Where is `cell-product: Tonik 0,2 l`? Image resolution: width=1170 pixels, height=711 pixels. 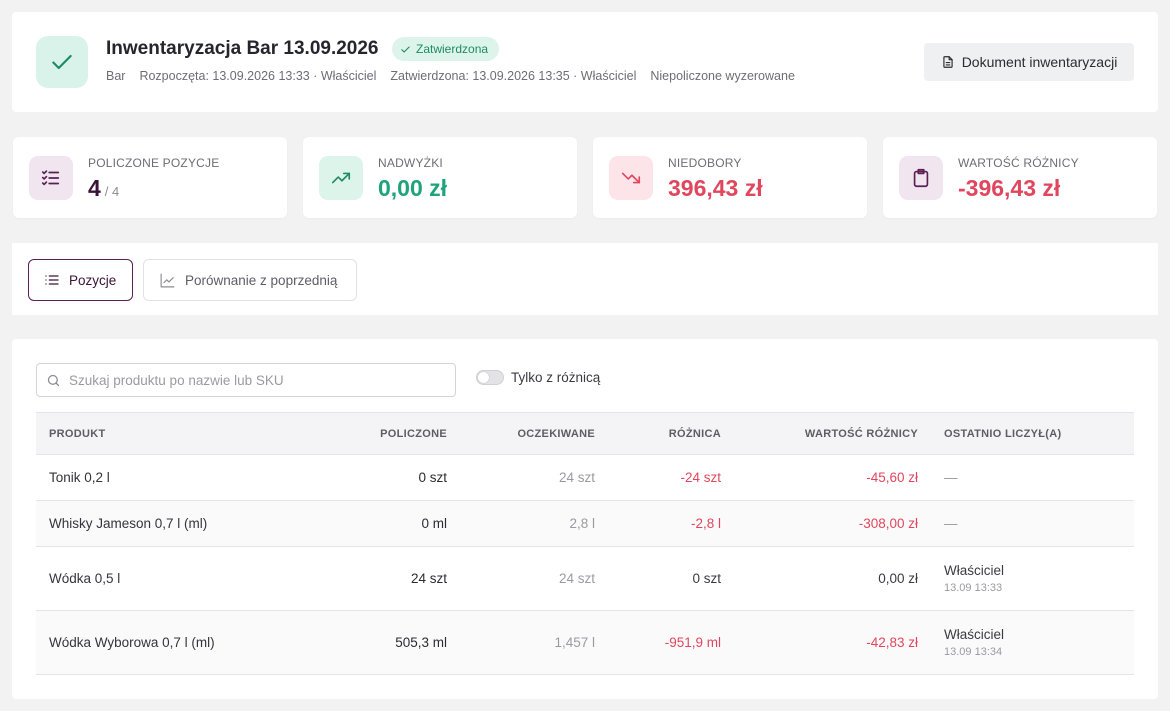 cell-product: Tonik 0,2 l is located at coordinates (79, 477).